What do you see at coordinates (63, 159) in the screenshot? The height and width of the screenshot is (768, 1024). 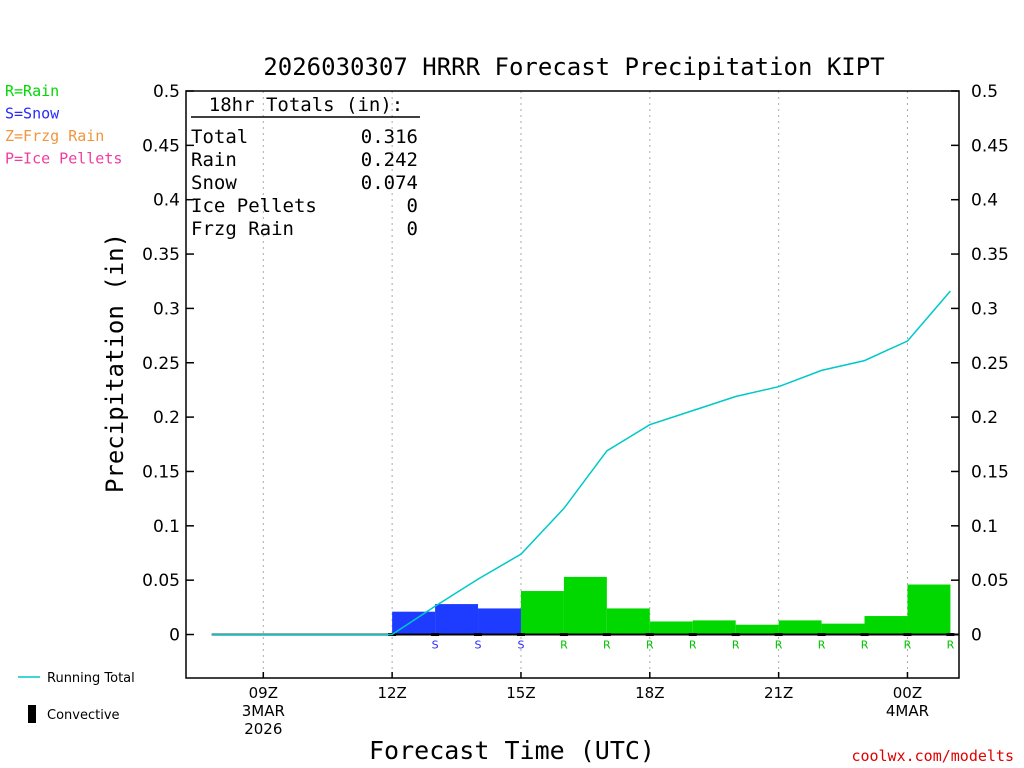 I see `ptype-legend-entry: P=Ice Pellets` at bounding box center [63, 159].